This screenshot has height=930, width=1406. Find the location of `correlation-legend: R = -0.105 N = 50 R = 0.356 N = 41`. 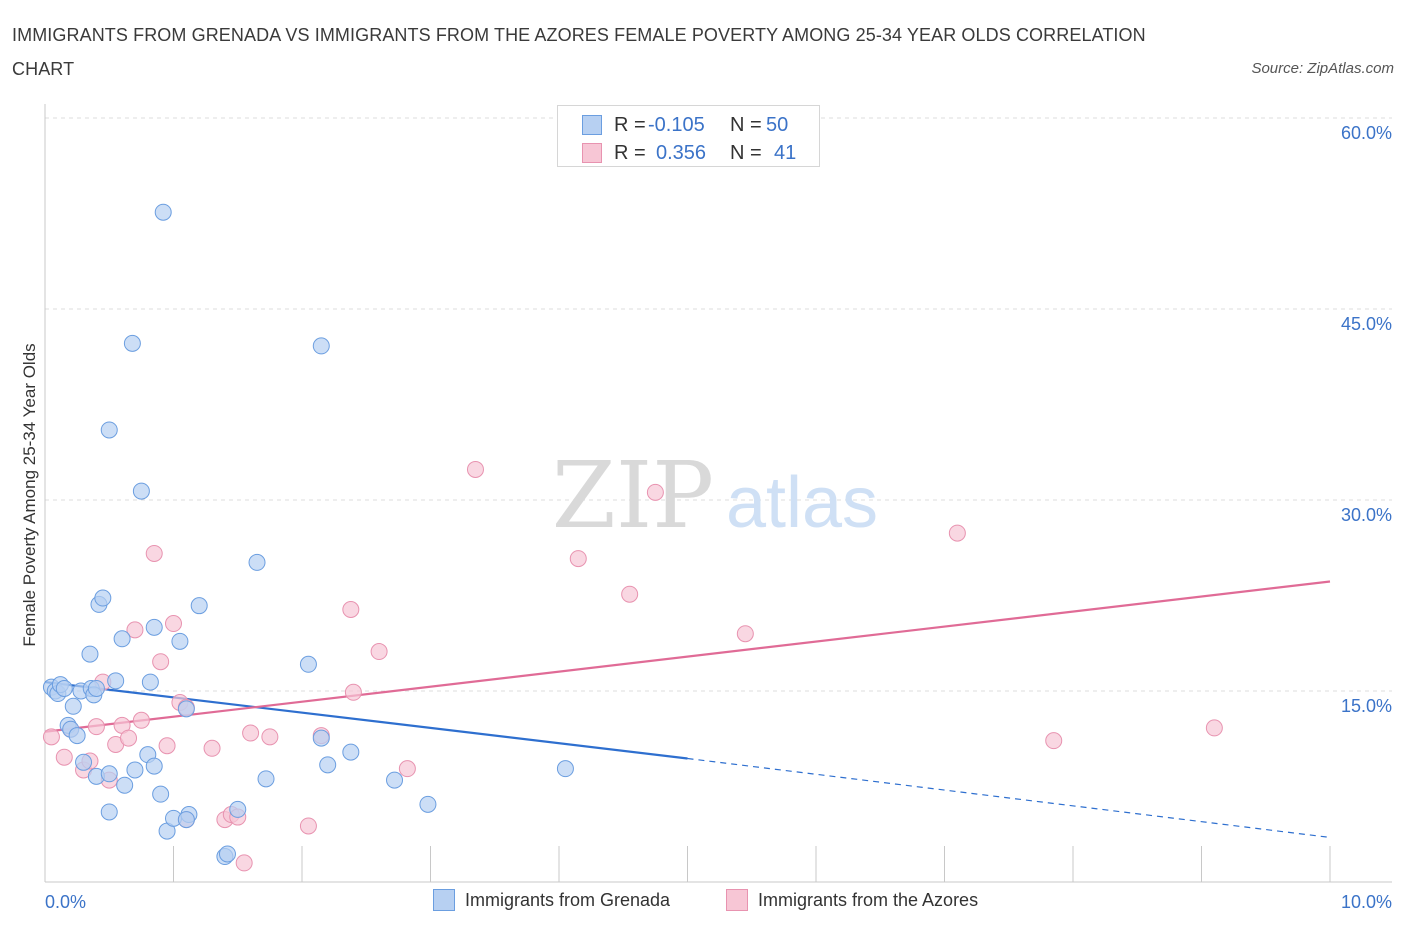

correlation-legend: R = -0.105 N = 50 R = 0.356 N = 41 is located at coordinates (688, 136).